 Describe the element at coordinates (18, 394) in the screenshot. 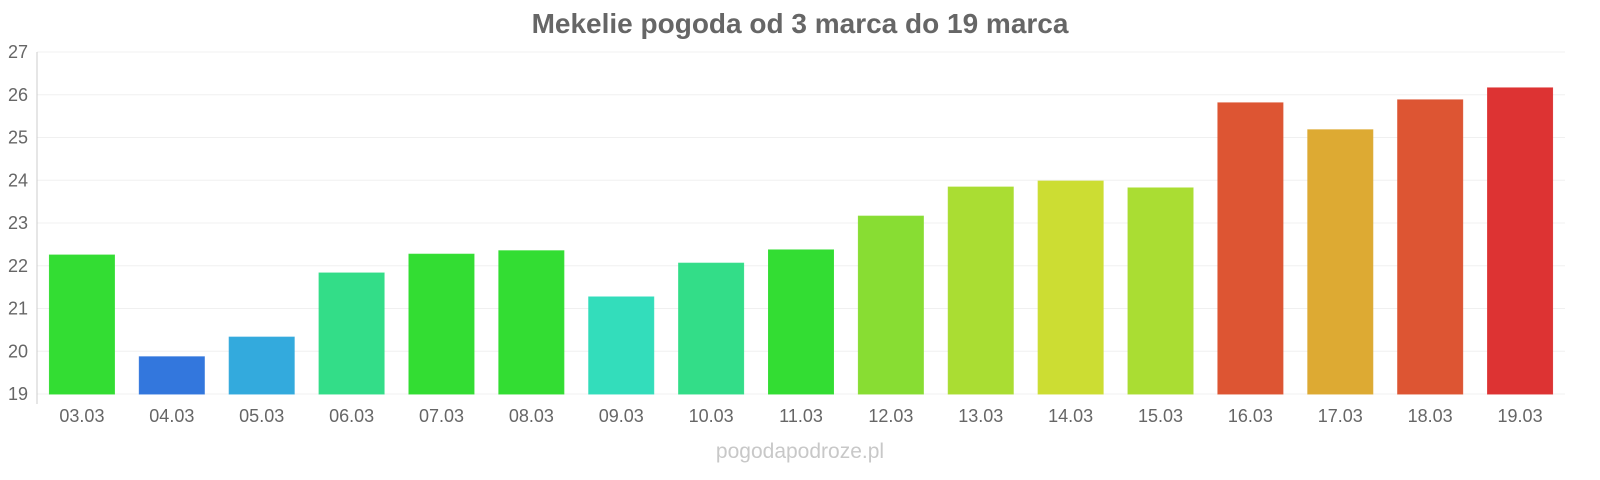

I see `y-tick-label: 19` at that location.